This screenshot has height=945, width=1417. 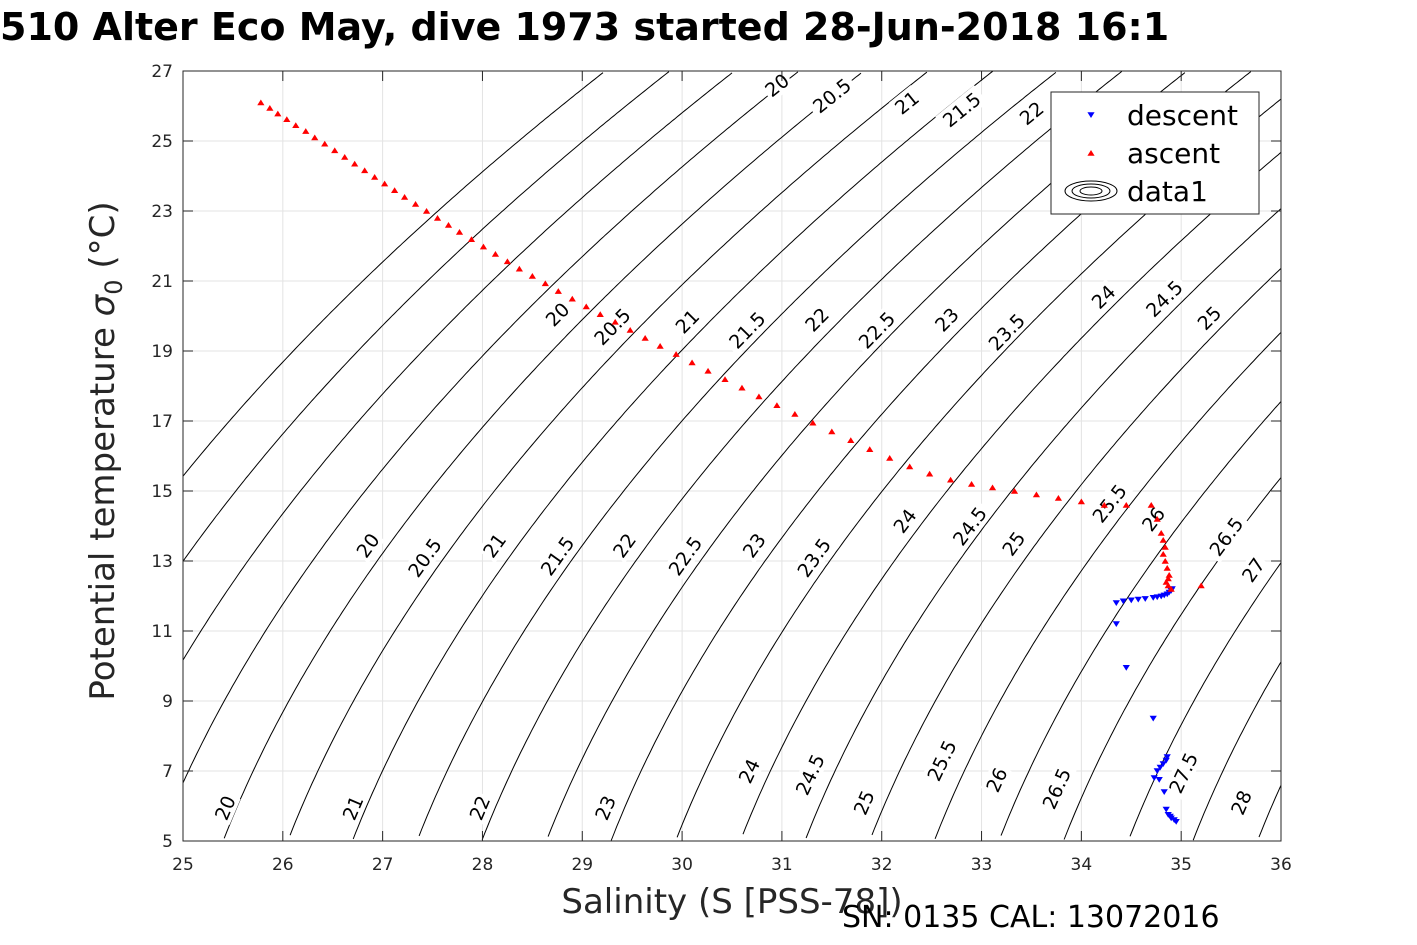 I want to click on legend-label-ascent: ascent, so click(x=1173, y=153).